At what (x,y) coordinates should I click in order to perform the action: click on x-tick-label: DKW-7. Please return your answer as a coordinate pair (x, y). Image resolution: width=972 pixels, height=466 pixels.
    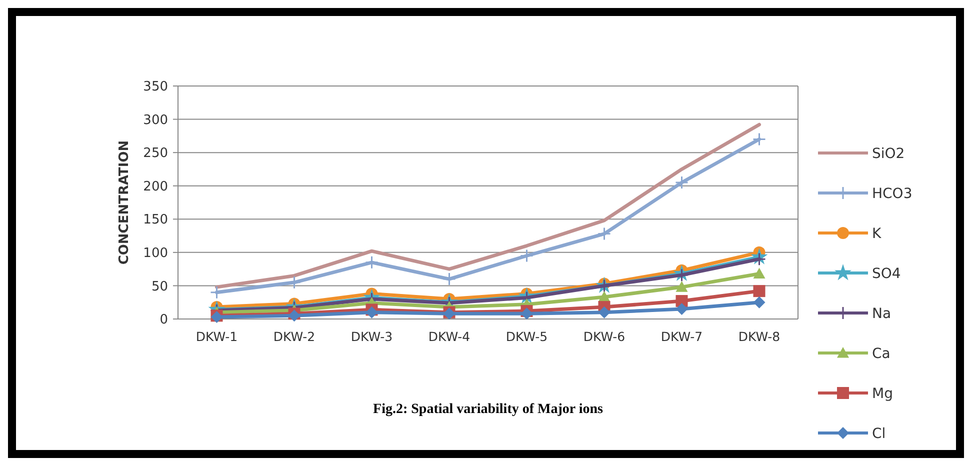
    Looking at the image, I should click on (681, 336).